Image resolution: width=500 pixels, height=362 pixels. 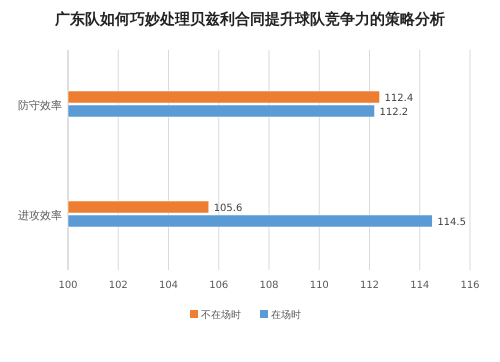 I want to click on x-tick-label: 104, so click(x=168, y=285).